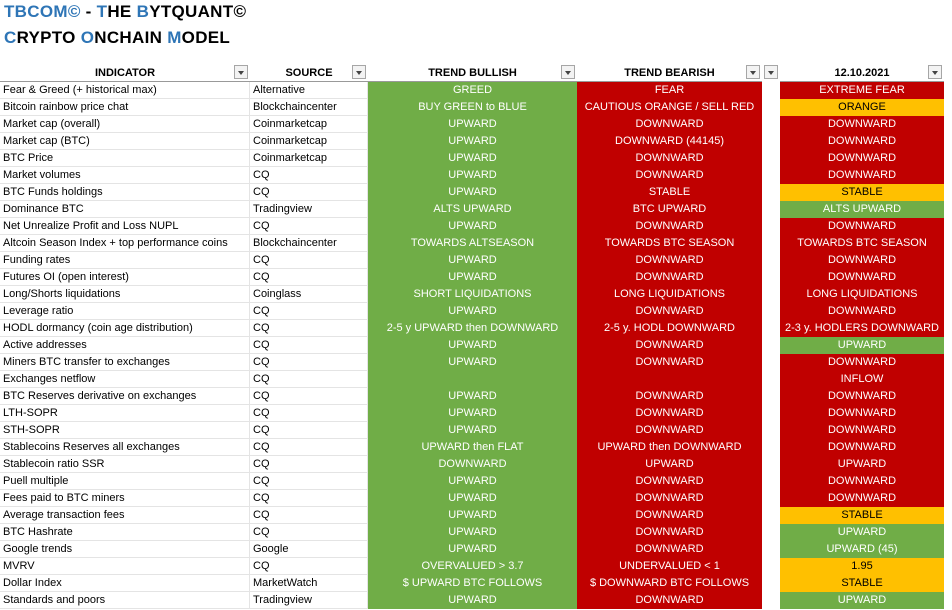 The image size is (952, 610). Describe the element at coordinates (862, 294) in the screenshot. I see `current-cell: LONG LIQUIDATIONS` at that location.